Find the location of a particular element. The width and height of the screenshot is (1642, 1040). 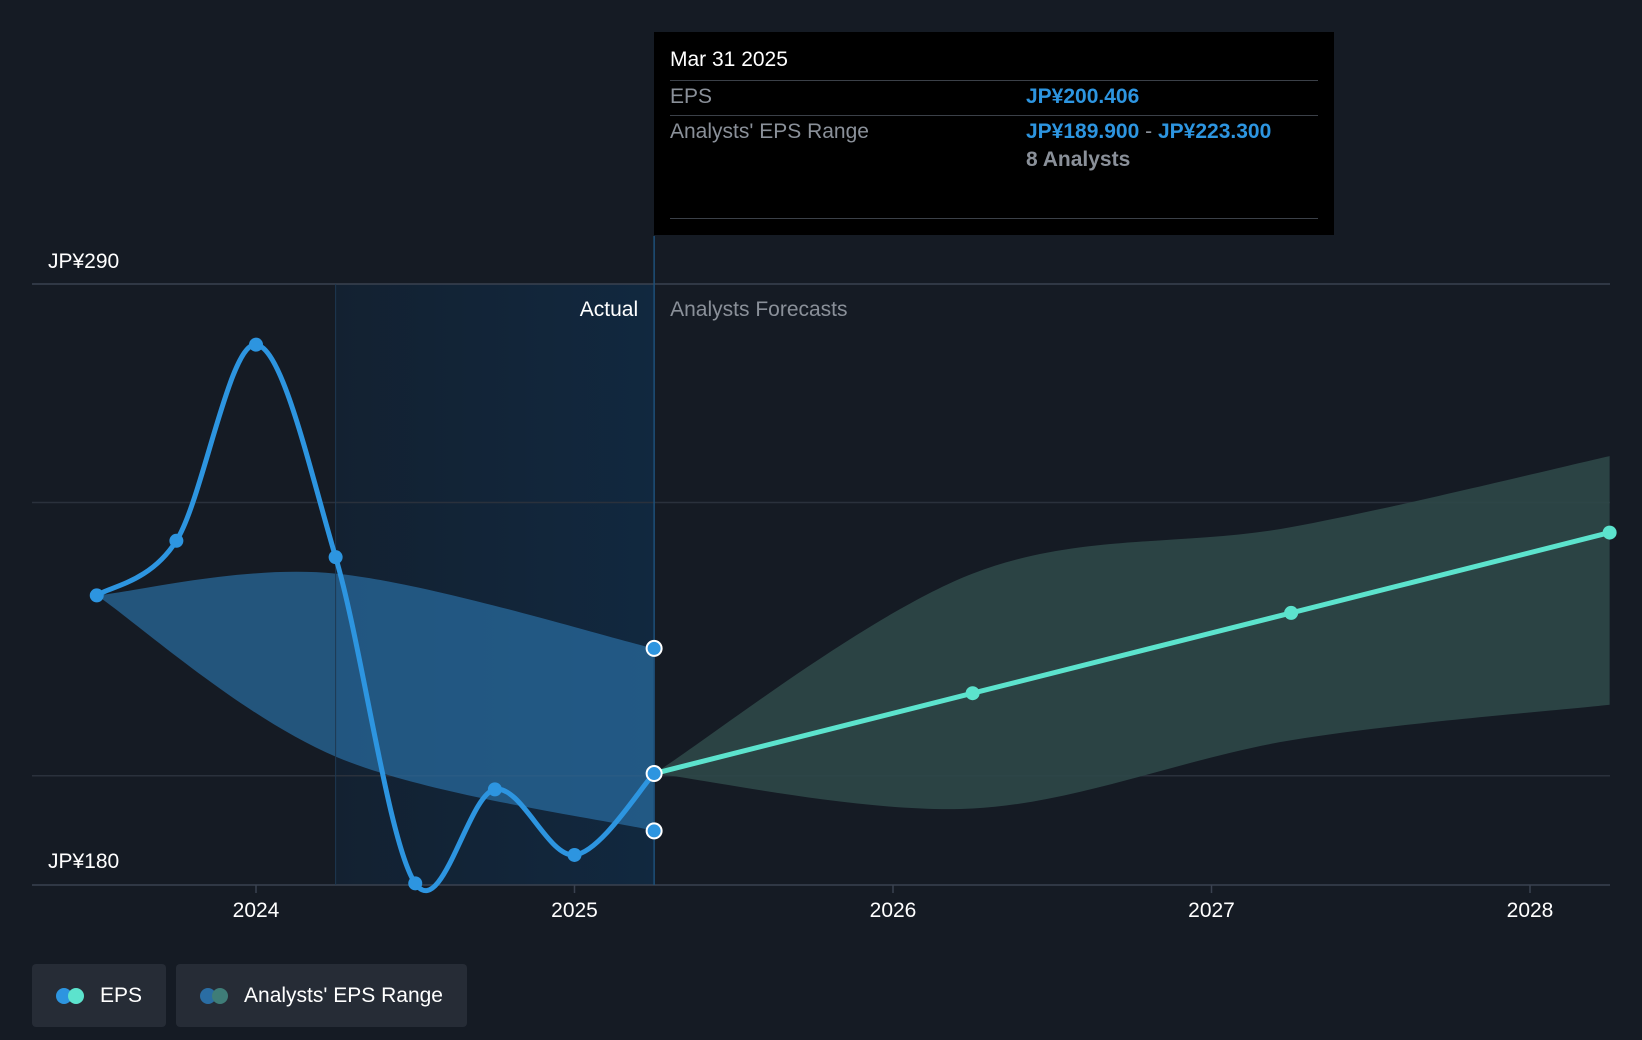

legend-eps-label: EPS is located at coordinates (121, 995).